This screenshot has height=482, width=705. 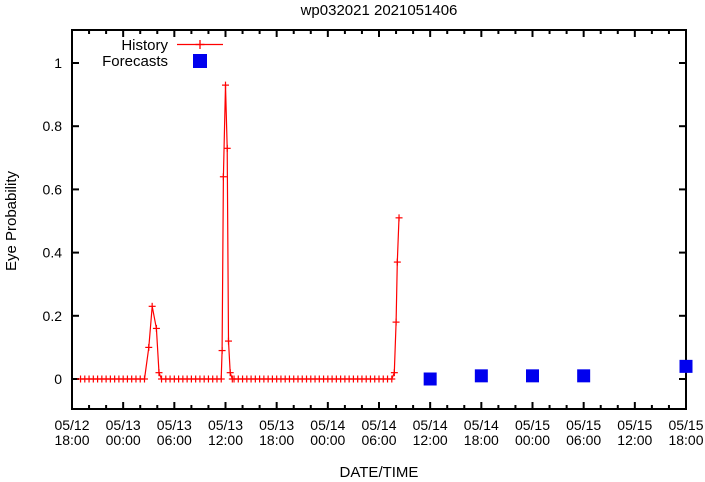 What do you see at coordinates (53, 126) in the screenshot?
I see `svg-text: 0.8` at bounding box center [53, 126].